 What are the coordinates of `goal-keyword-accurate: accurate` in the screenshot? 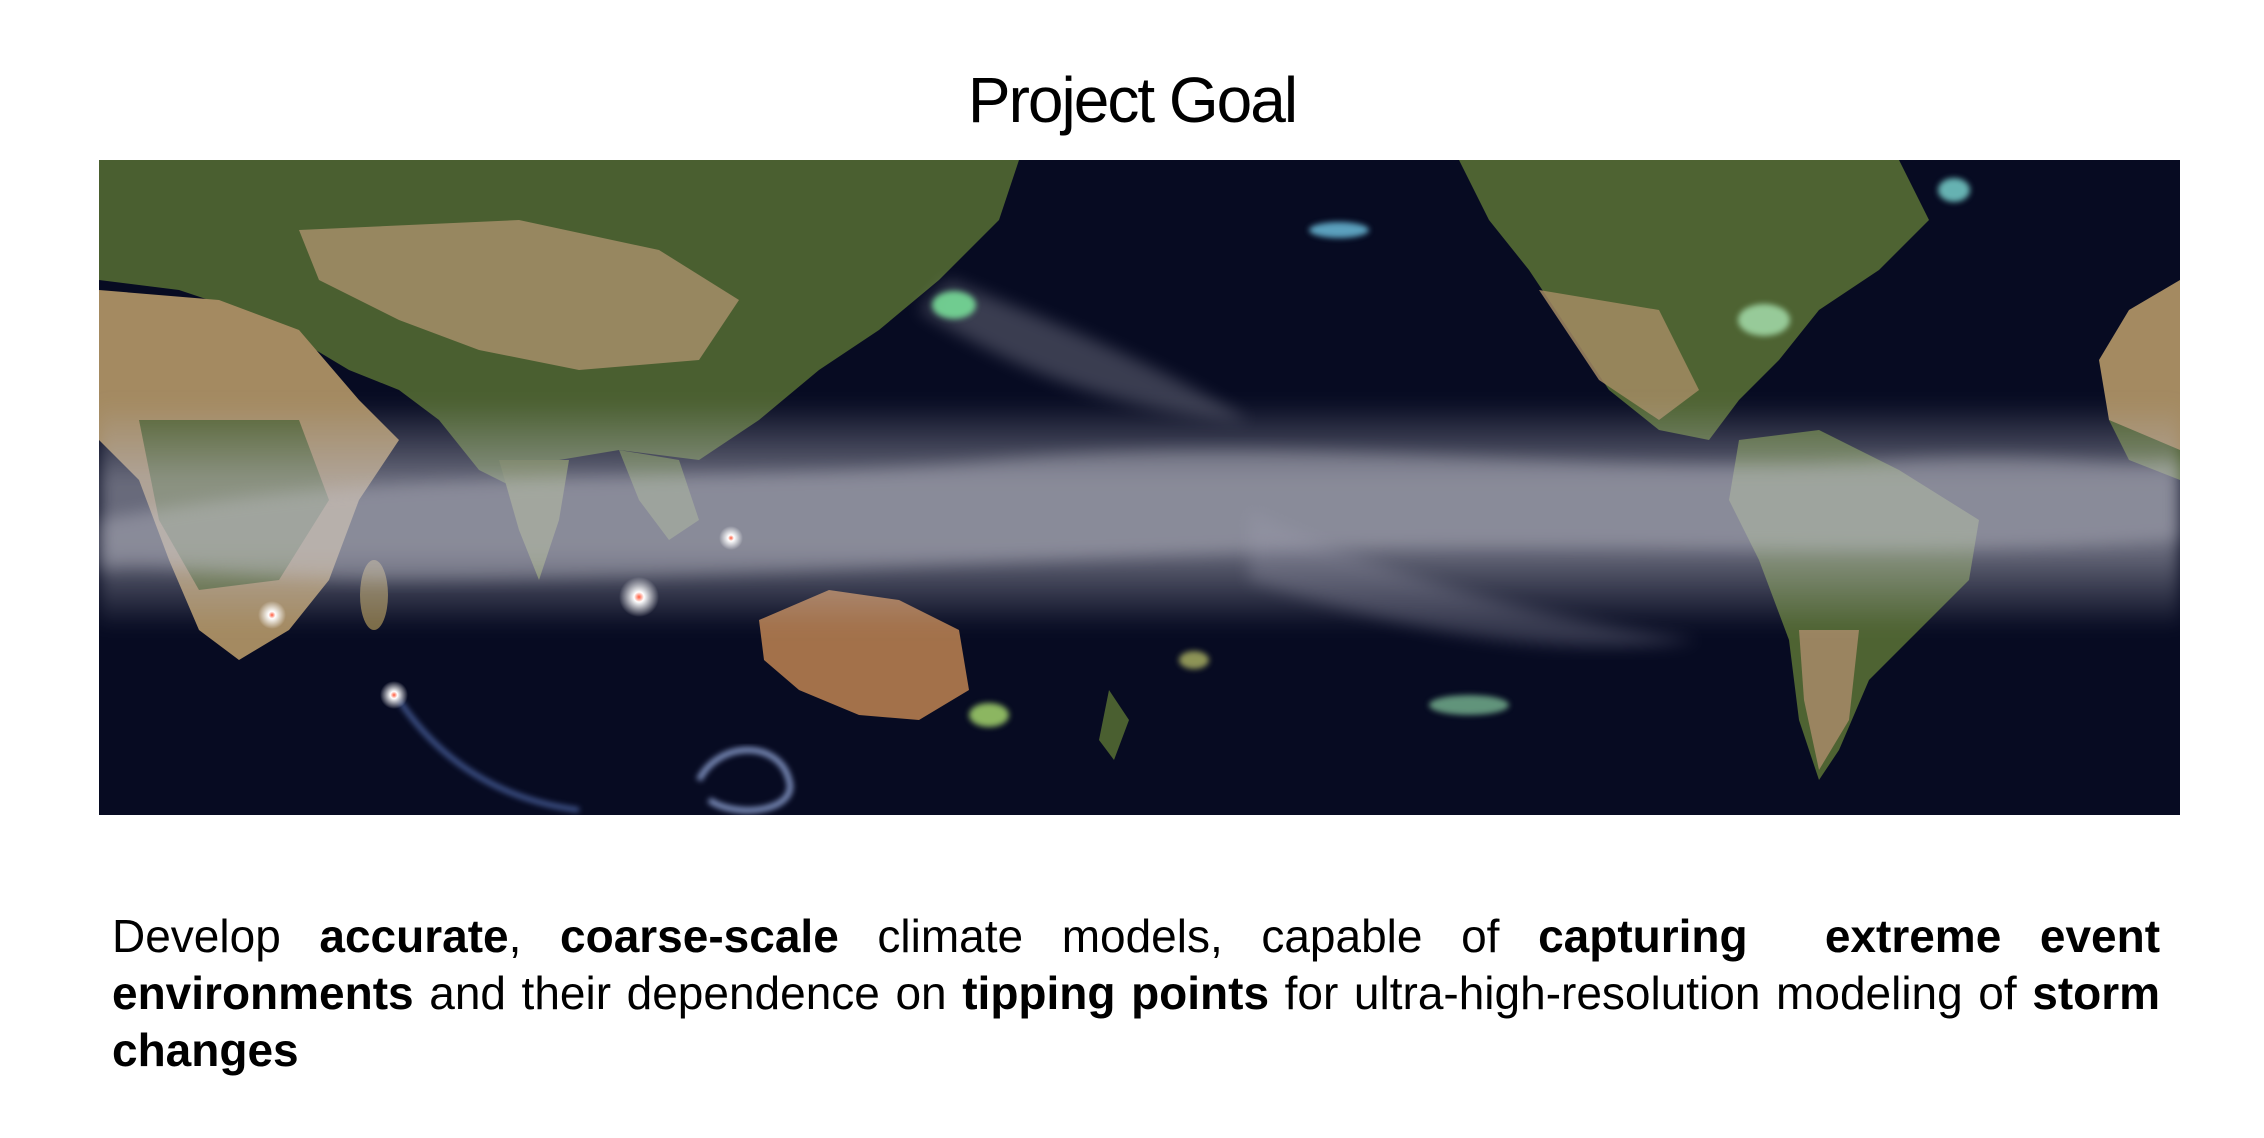 It's located at (414, 936).